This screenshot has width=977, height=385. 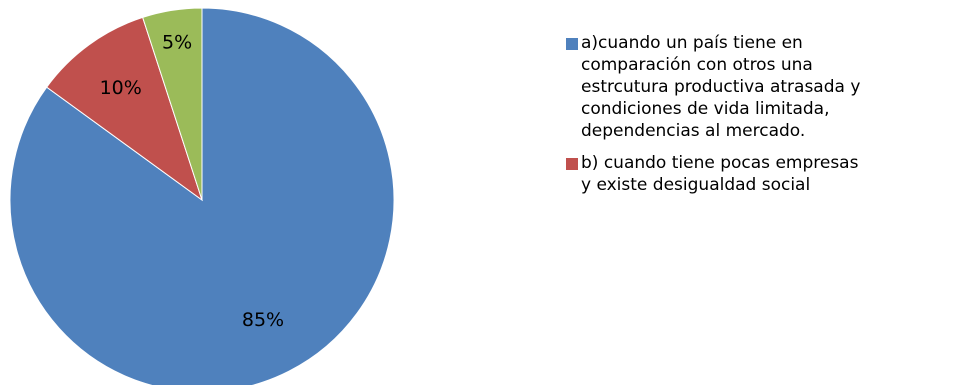 I want to click on slice-data-label: 10%, so click(x=121, y=88).